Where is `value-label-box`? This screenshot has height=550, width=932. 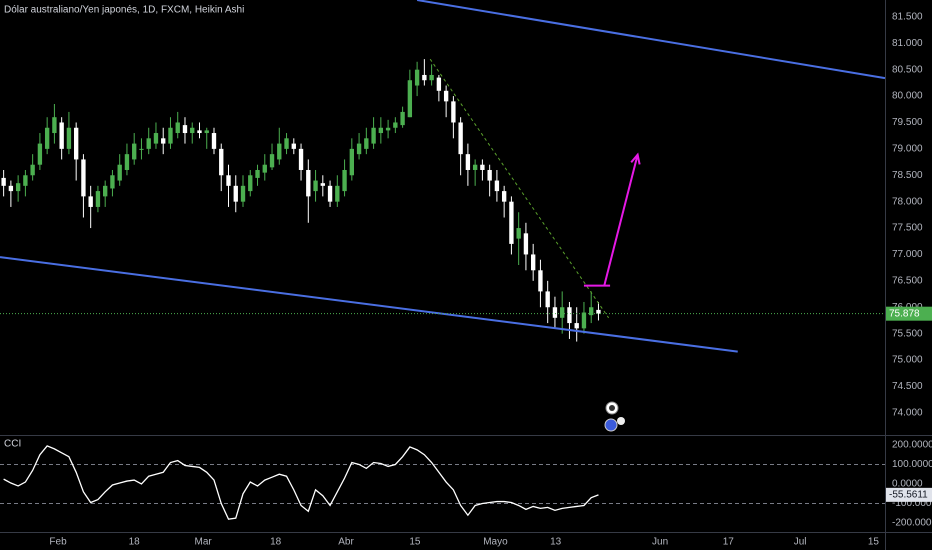
value-label-box is located at coordinates (909, 494).